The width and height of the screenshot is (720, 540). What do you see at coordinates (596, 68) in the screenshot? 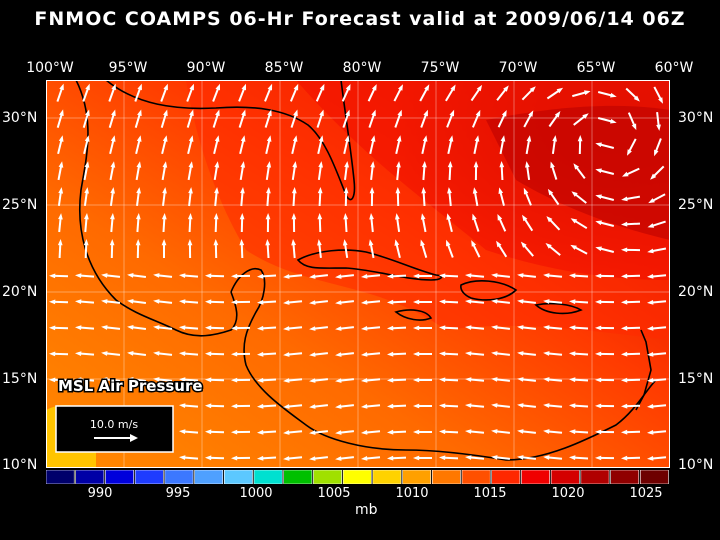
I see `lon-label: 65°W` at bounding box center [596, 68].